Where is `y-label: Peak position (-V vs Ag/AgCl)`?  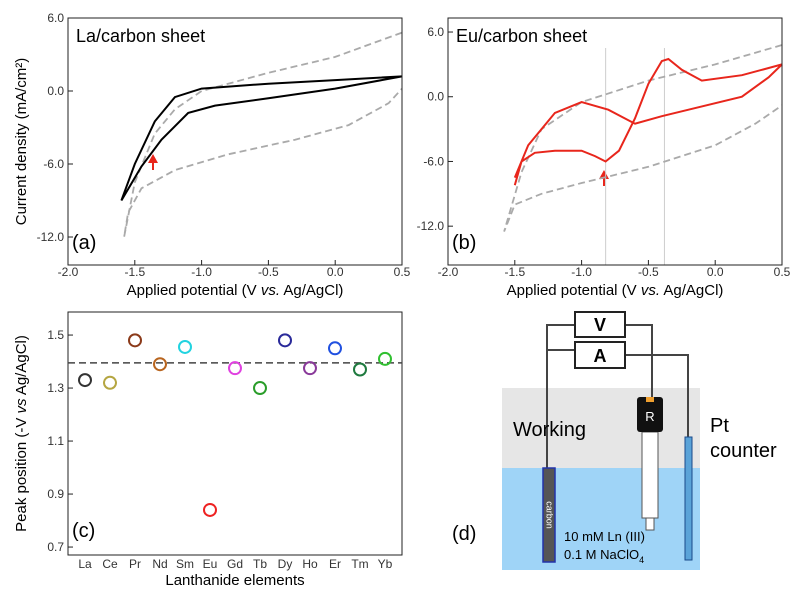
y-label: Peak position (-V vs Ag/AgCl) is located at coordinates (21, 433).